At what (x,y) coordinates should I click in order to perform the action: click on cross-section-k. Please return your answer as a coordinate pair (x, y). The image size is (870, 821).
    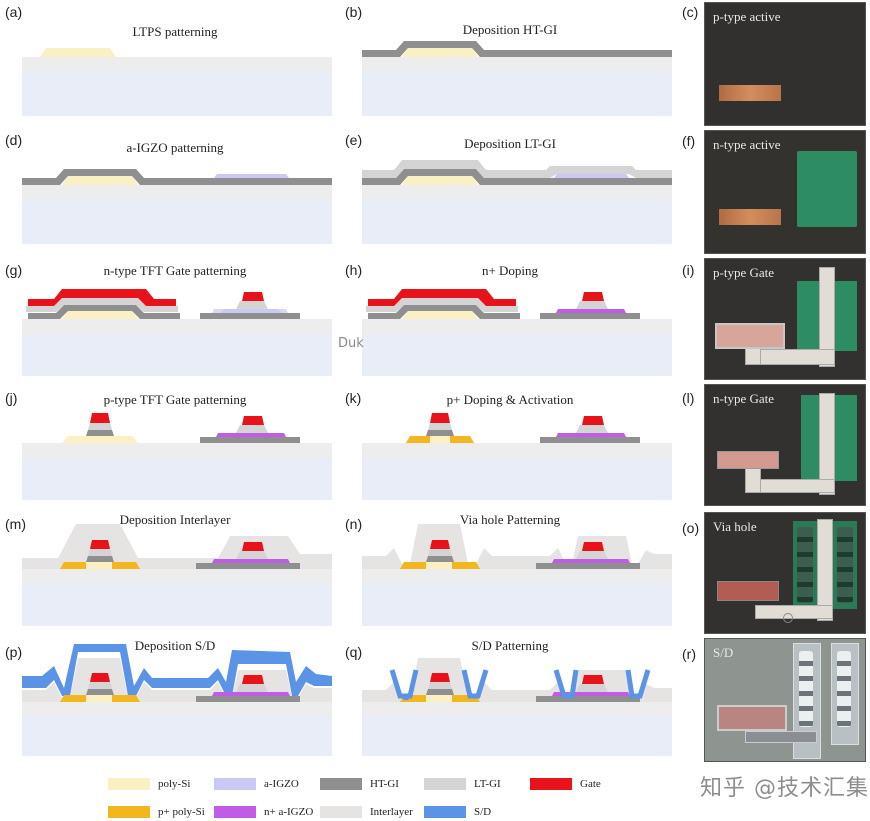
    Looking at the image, I should click on (517, 456).